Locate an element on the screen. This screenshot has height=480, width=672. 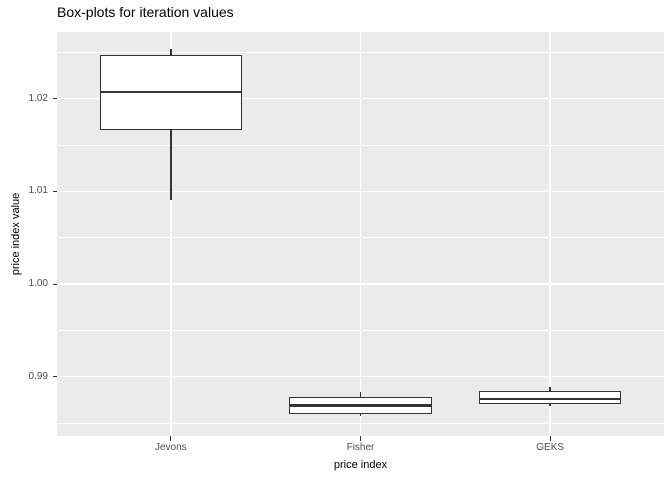
y-axis-title: price index value is located at coordinates (16, 234).